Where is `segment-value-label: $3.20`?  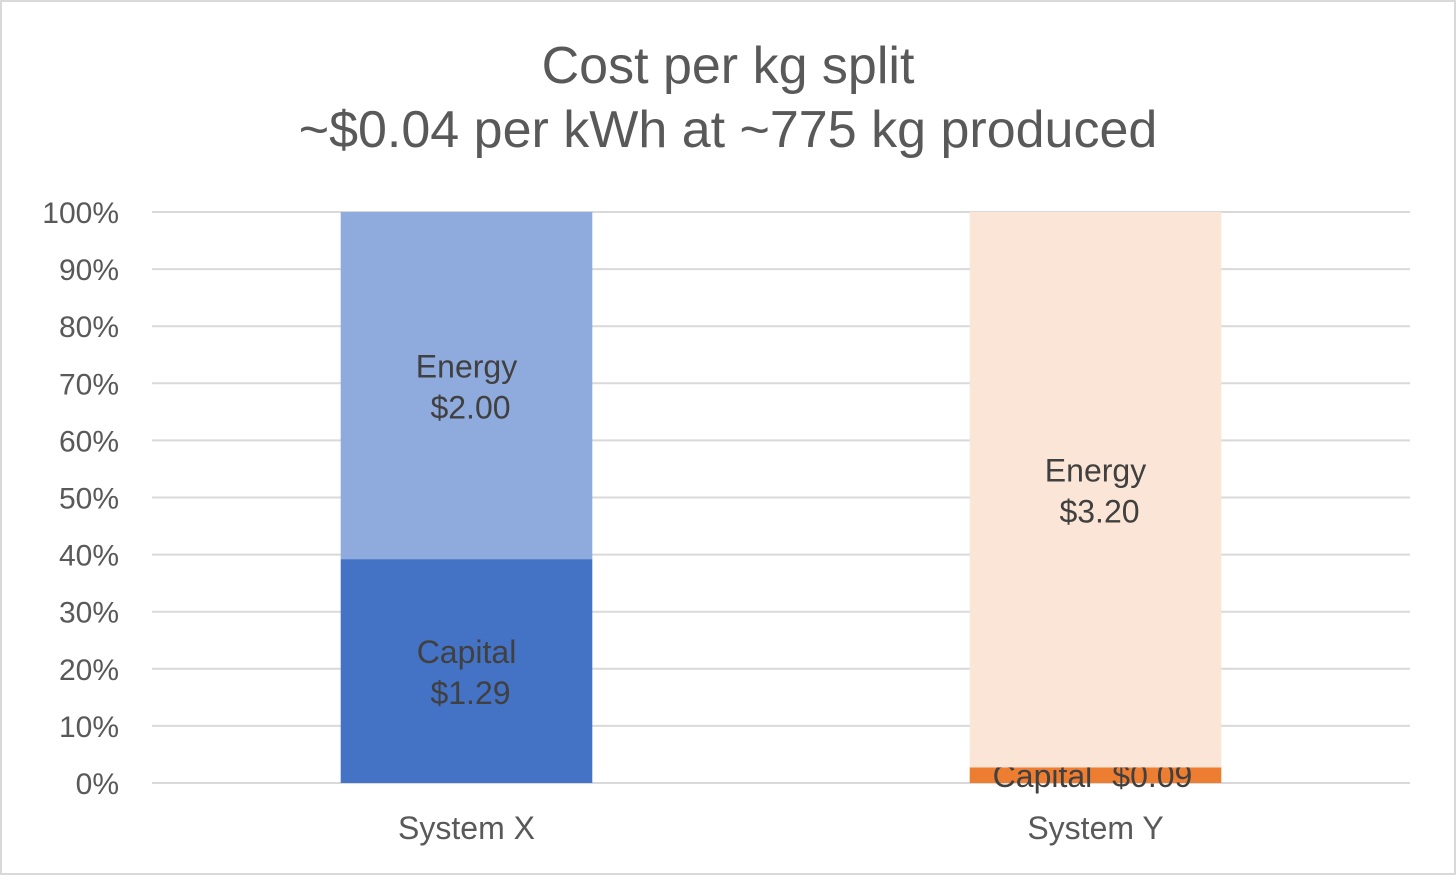 segment-value-label: $3.20 is located at coordinates (1099, 512).